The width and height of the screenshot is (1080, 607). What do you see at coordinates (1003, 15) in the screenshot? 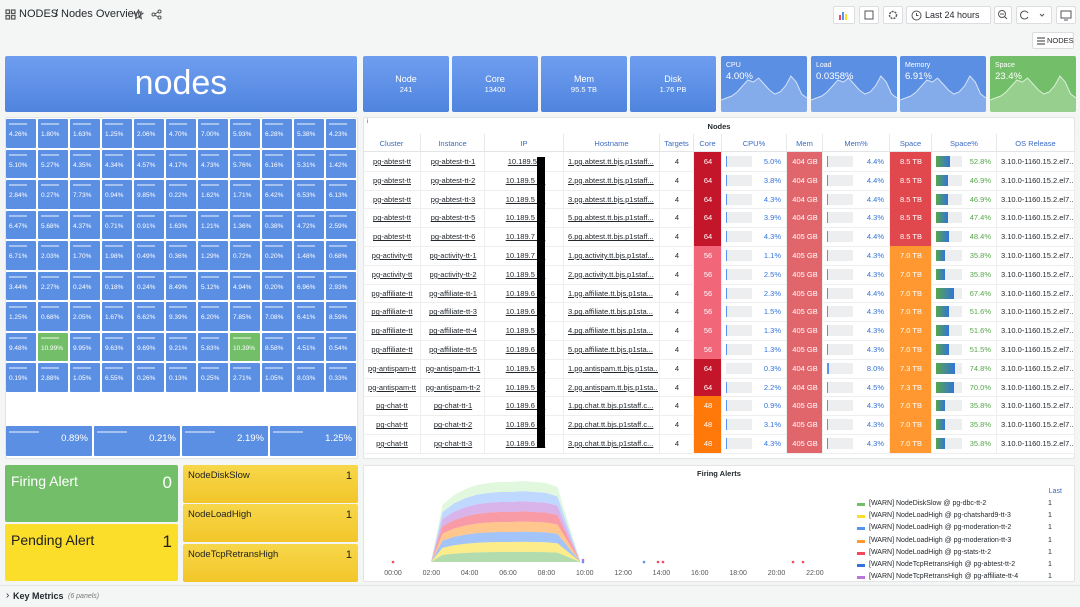
I see `zoom-out-button` at bounding box center [1003, 15].